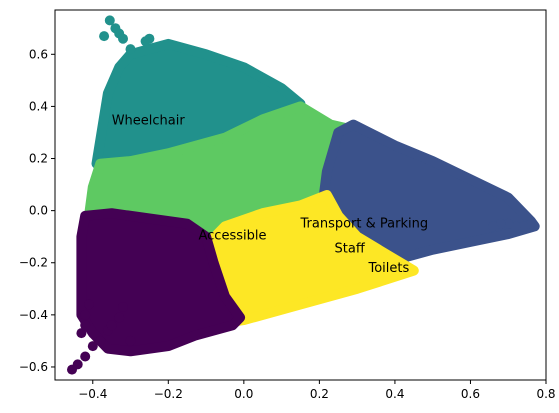 This screenshot has width=559, height=413. What do you see at coordinates (389, 268) in the screenshot?
I see `cluster-annotation: Toilets` at bounding box center [389, 268].